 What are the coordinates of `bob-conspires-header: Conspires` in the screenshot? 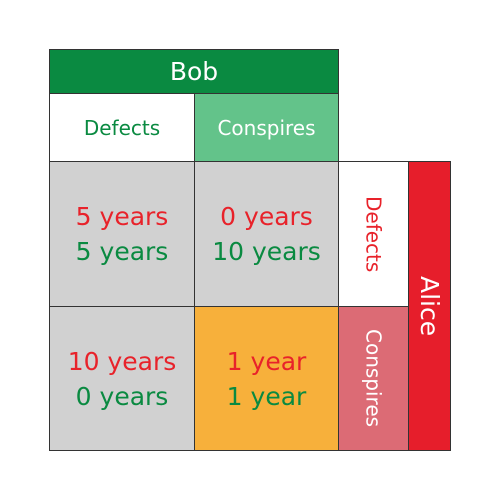 It's located at (266, 127).